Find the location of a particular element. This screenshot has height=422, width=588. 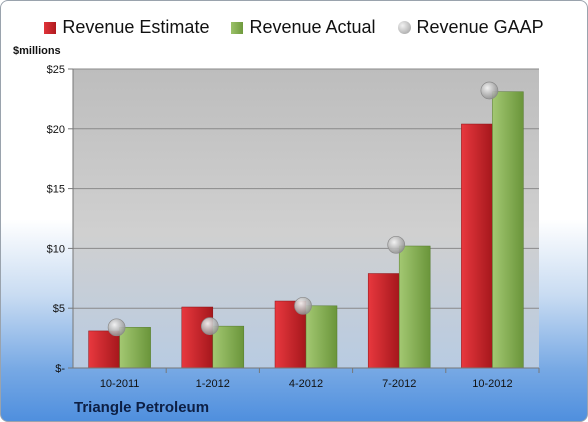

x-tick-label: 4-2012 is located at coordinates (306, 384).